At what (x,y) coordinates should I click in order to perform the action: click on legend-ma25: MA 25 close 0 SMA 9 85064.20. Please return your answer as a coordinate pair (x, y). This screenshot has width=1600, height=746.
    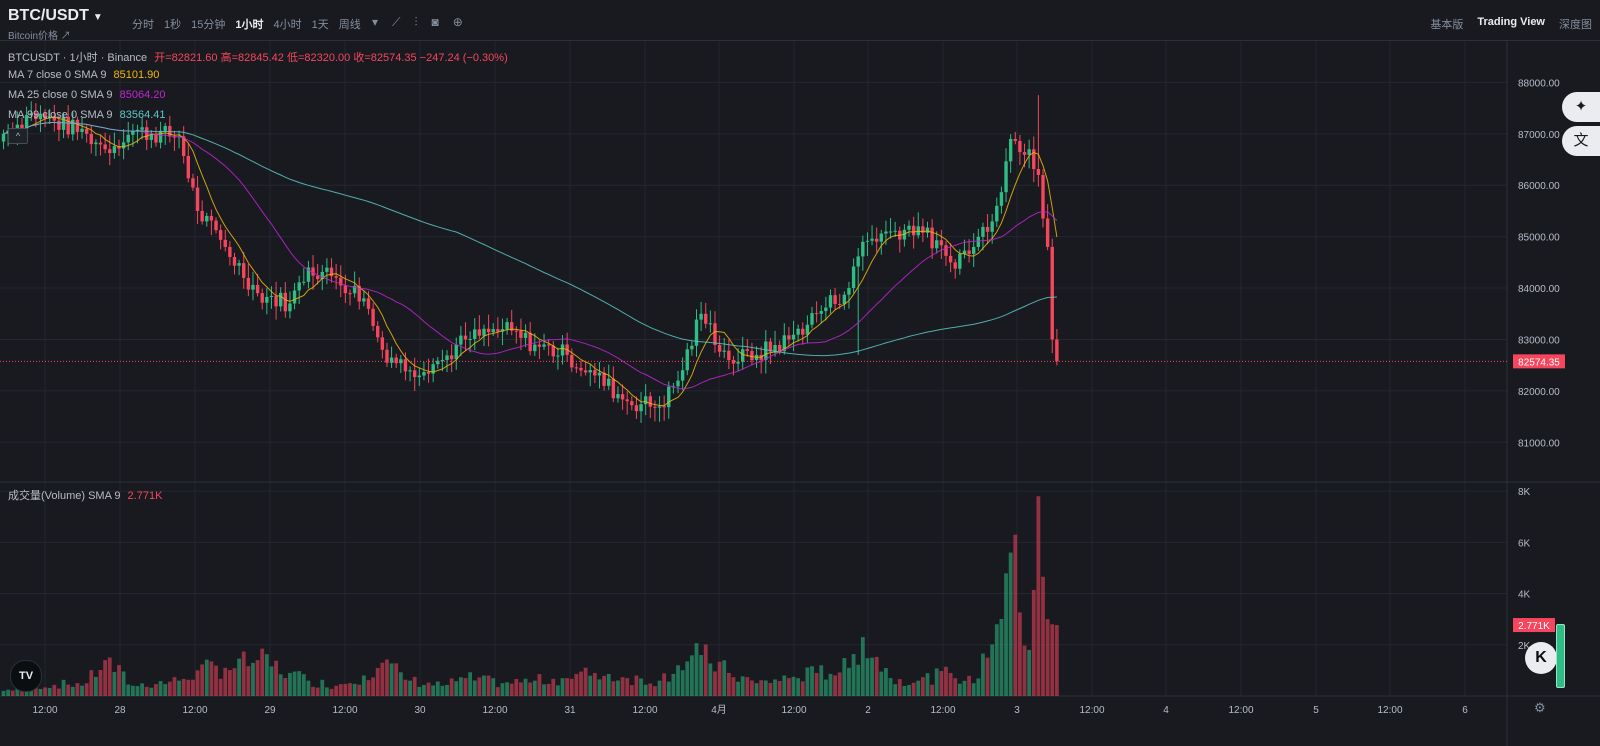
    Looking at the image, I should click on (87, 95).